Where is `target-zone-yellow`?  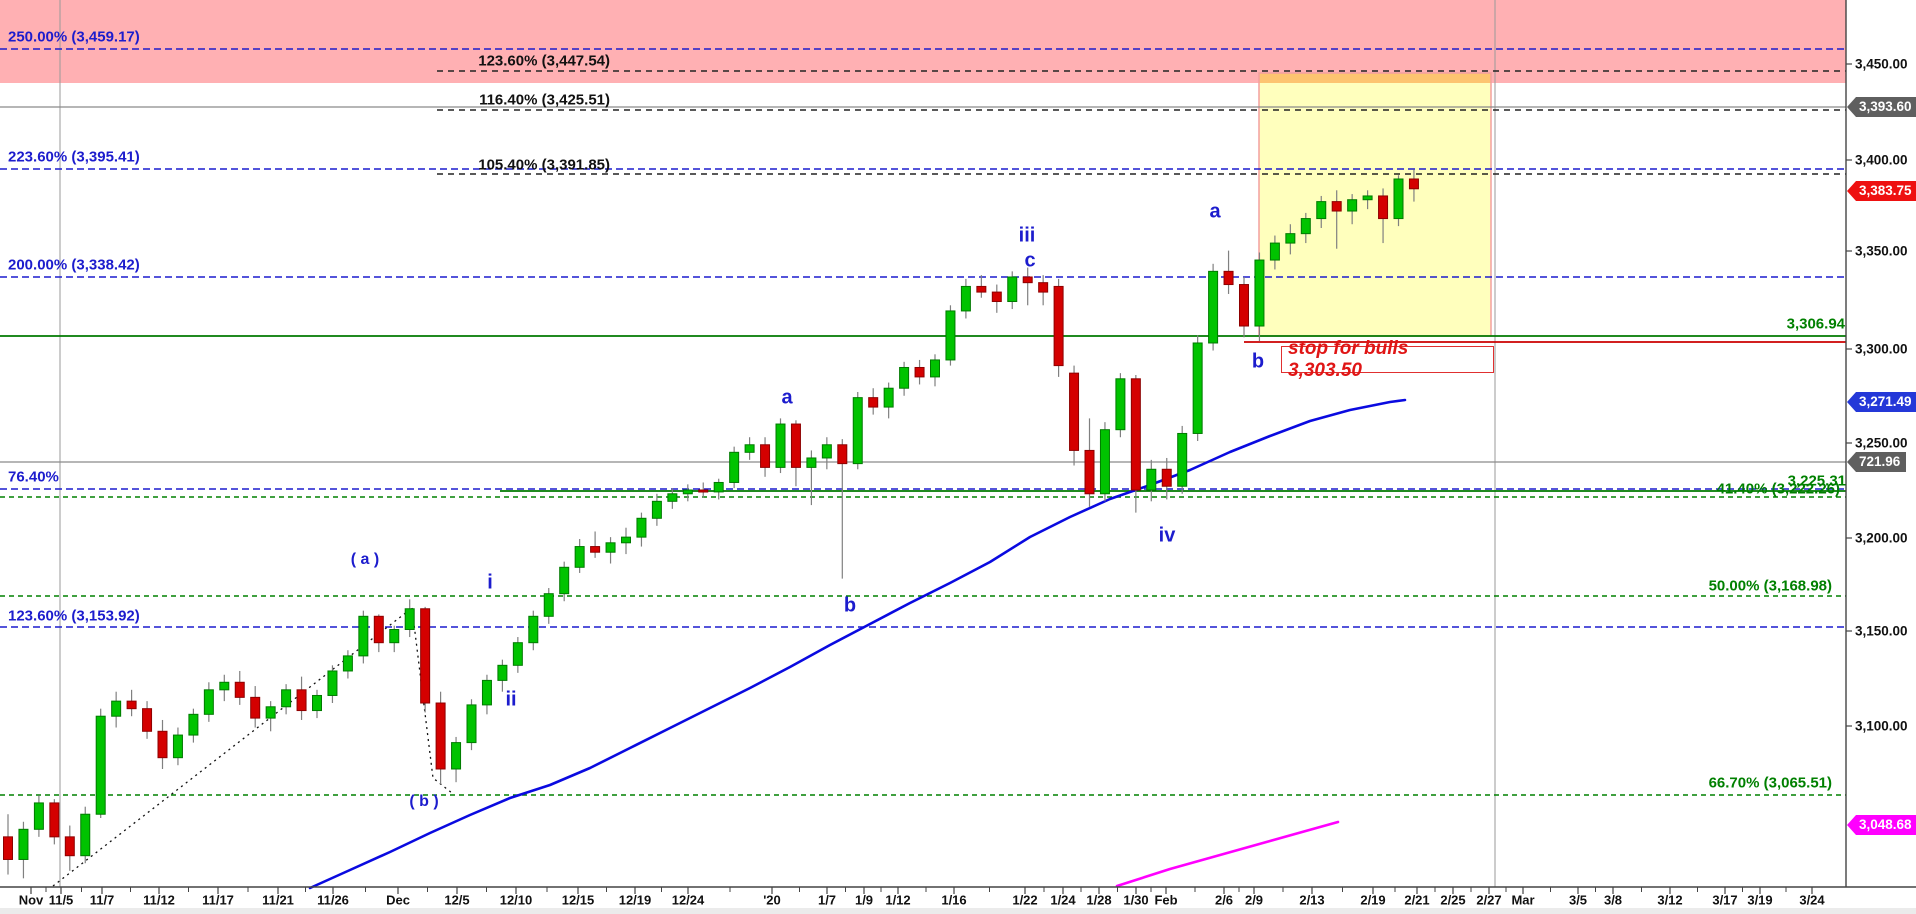 target-zone-yellow is located at coordinates (1375, 204).